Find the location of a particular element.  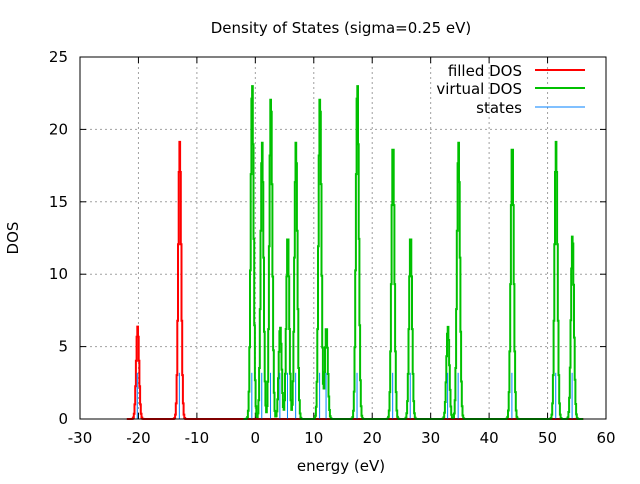

y-axis-label: DOS is located at coordinates (13, 238).